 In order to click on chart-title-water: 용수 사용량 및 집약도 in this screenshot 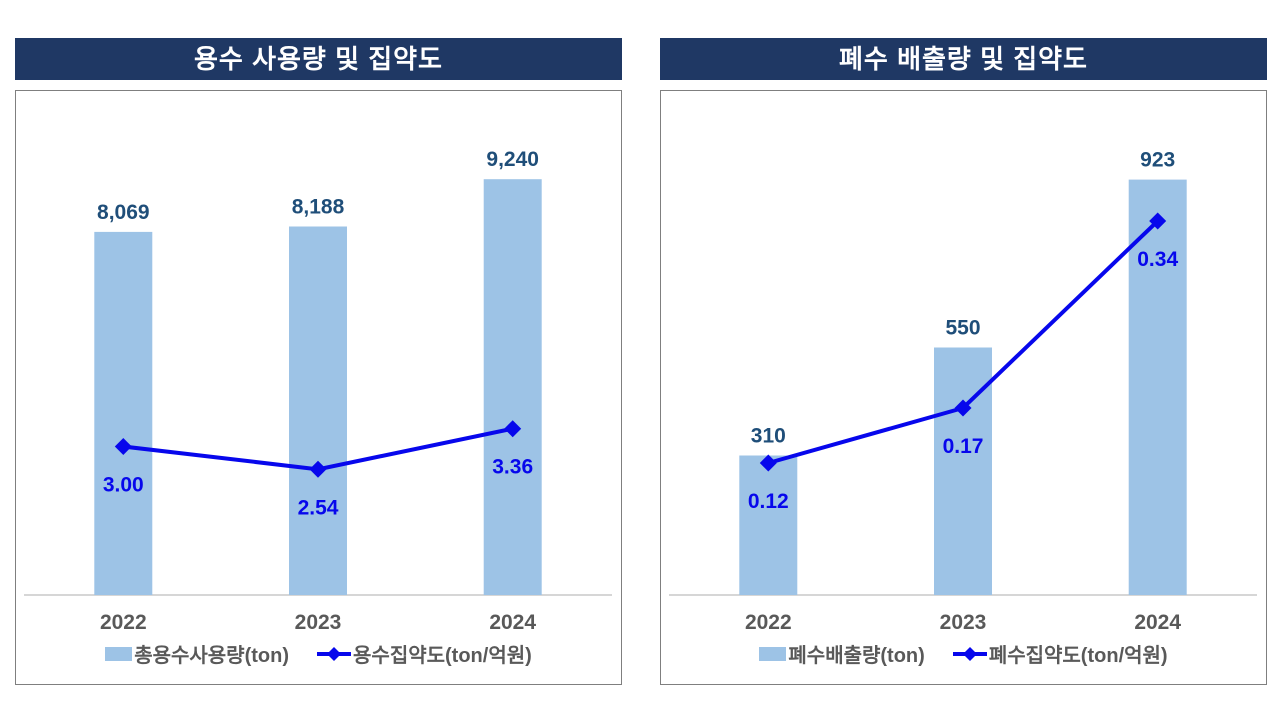, I will do `click(318, 59)`.